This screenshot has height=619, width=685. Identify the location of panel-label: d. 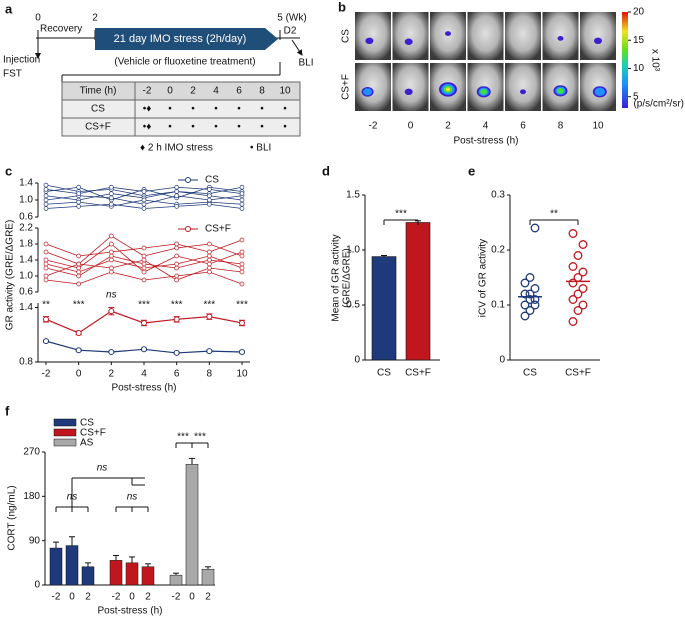
(326, 170).